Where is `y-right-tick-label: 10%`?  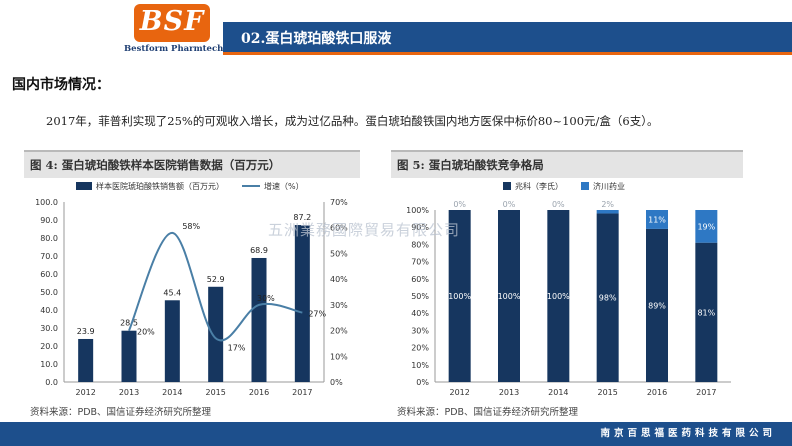
y-right-tick-label: 10% is located at coordinates (339, 356).